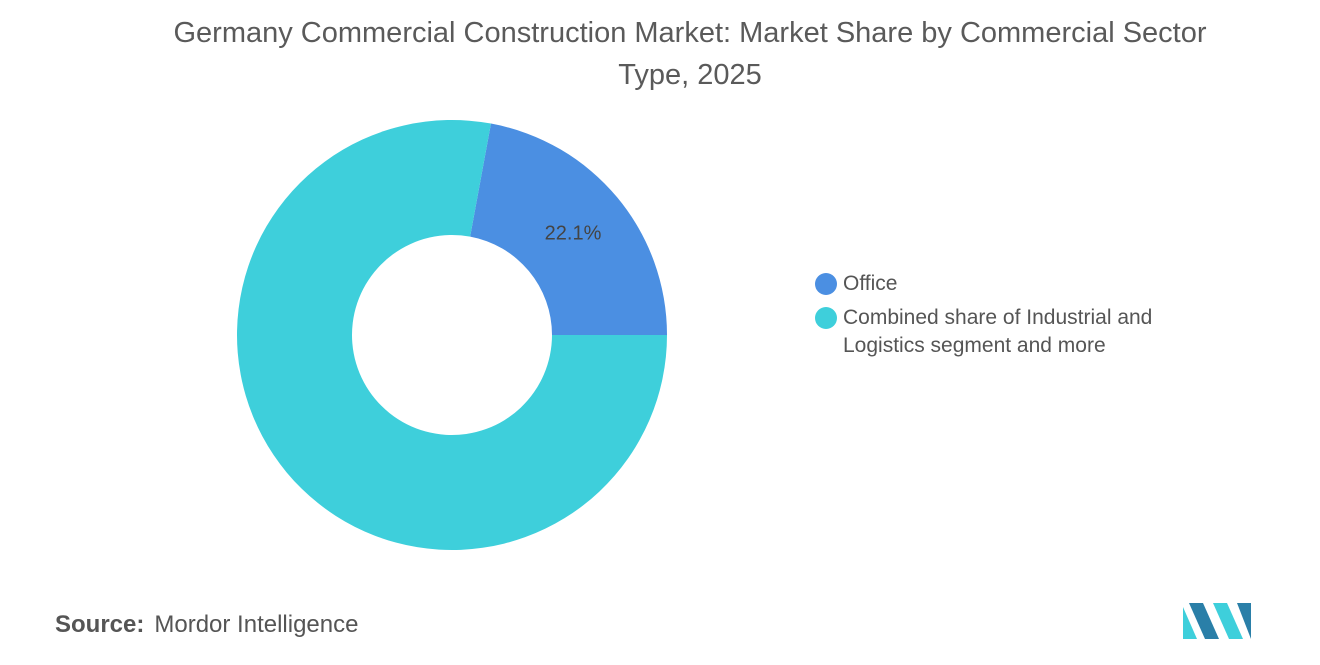  Describe the element at coordinates (100, 624) in the screenshot. I see `source-label: Source:` at that location.